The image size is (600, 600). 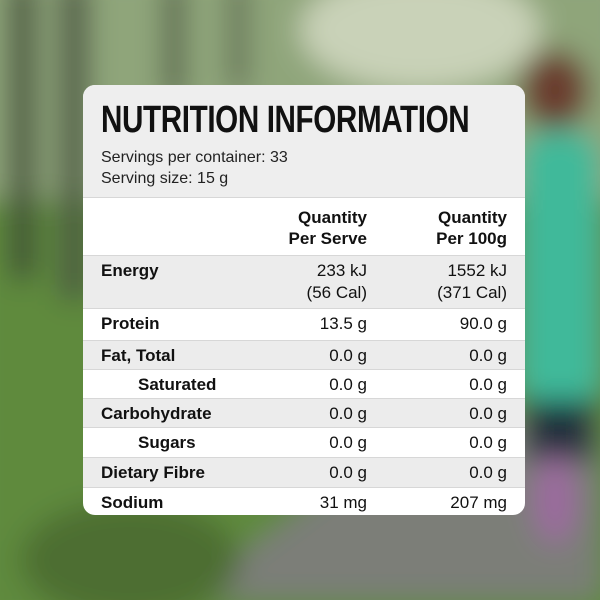 I want to click on nutrient: Fat, Total, so click(x=183, y=355).